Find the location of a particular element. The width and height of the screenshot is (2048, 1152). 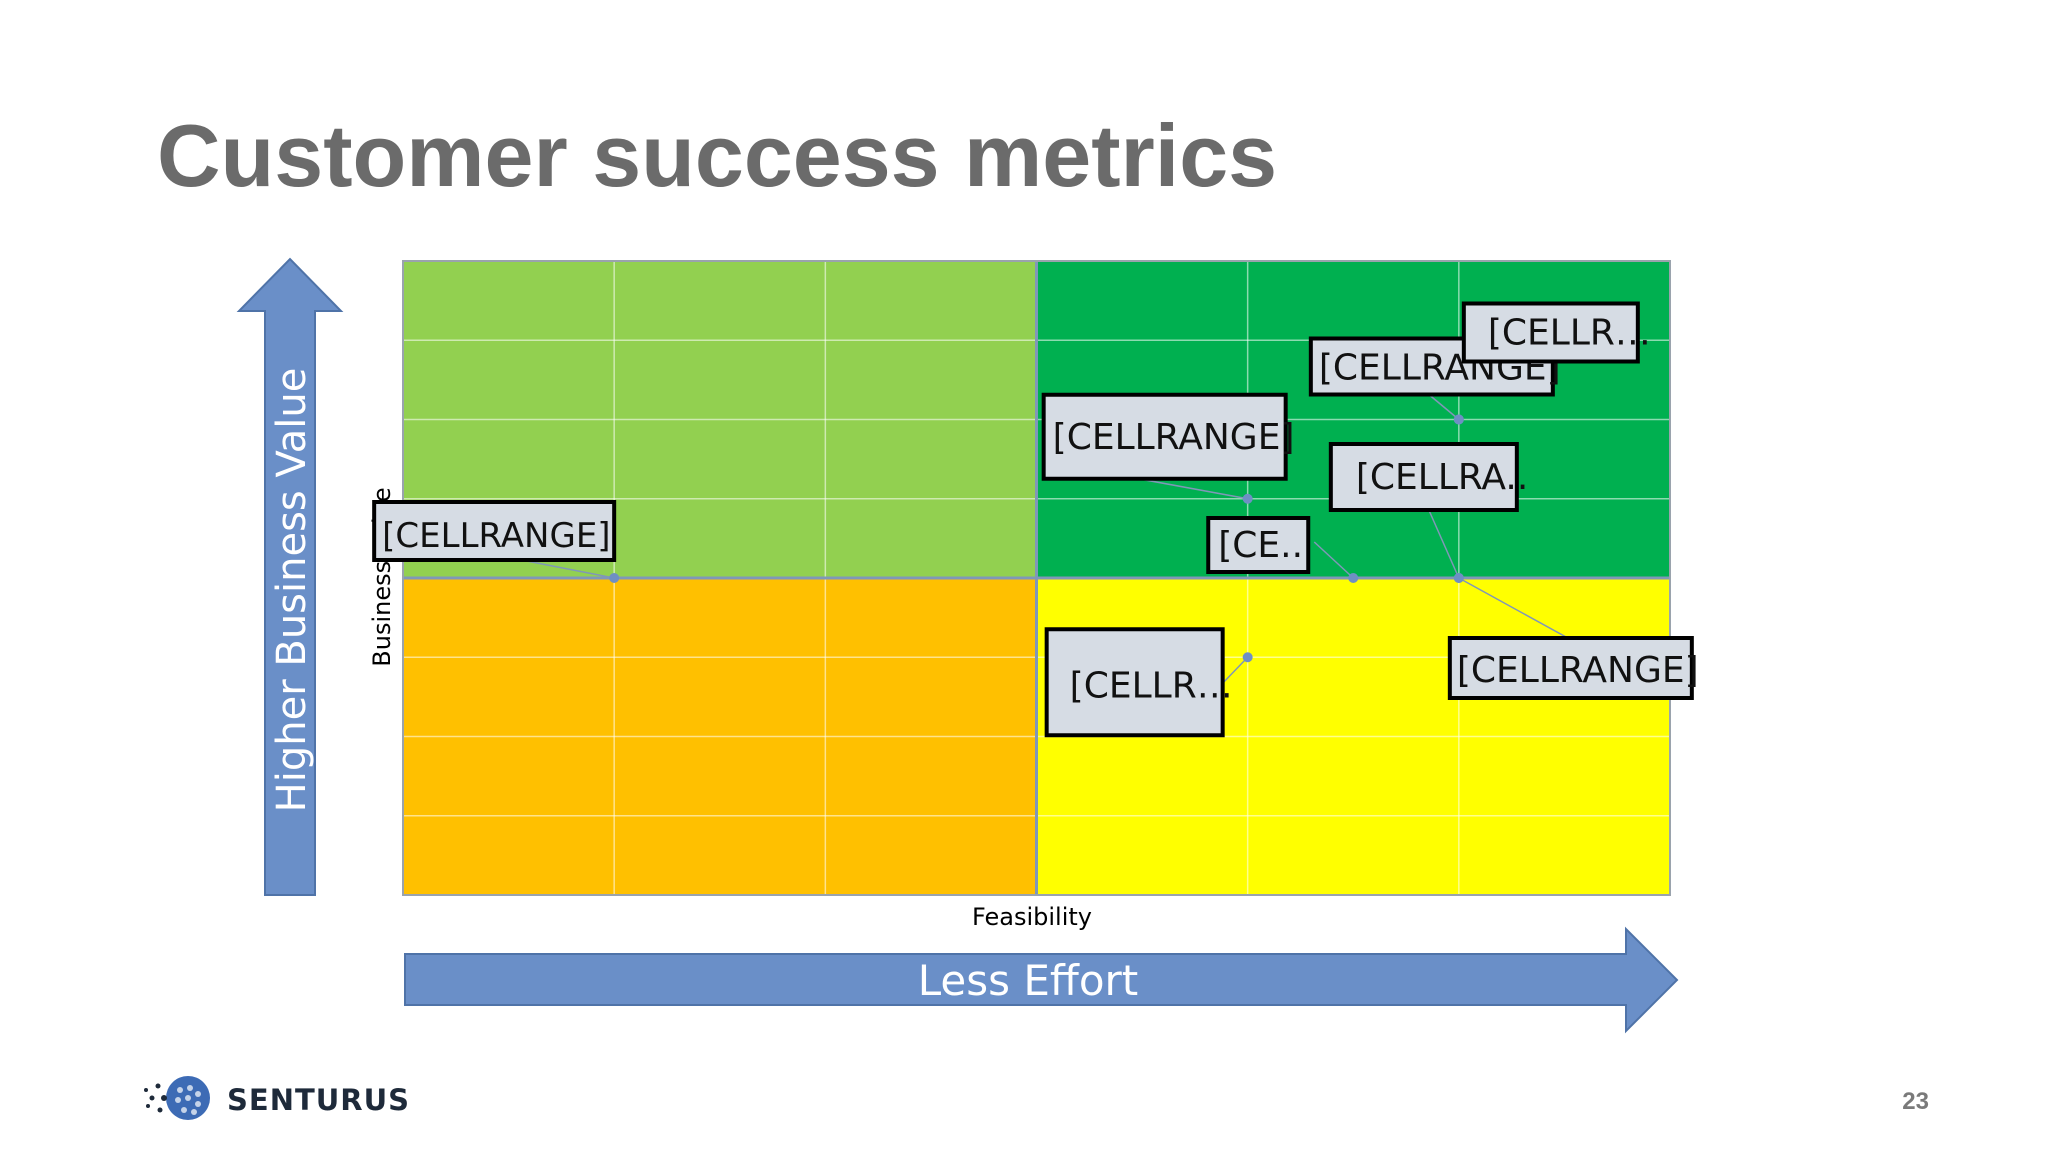

right-arrow-label: Less Effort is located at coordinates (1028, 980).